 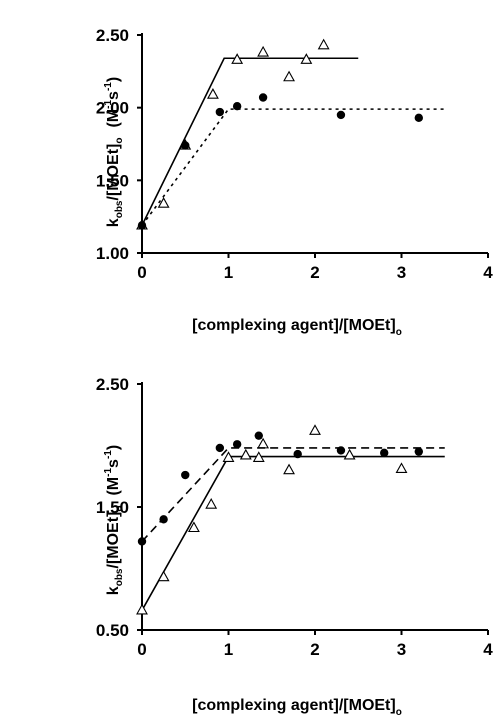 I want to click on y-tick-label: 2.00, so click(x=112, y=108).